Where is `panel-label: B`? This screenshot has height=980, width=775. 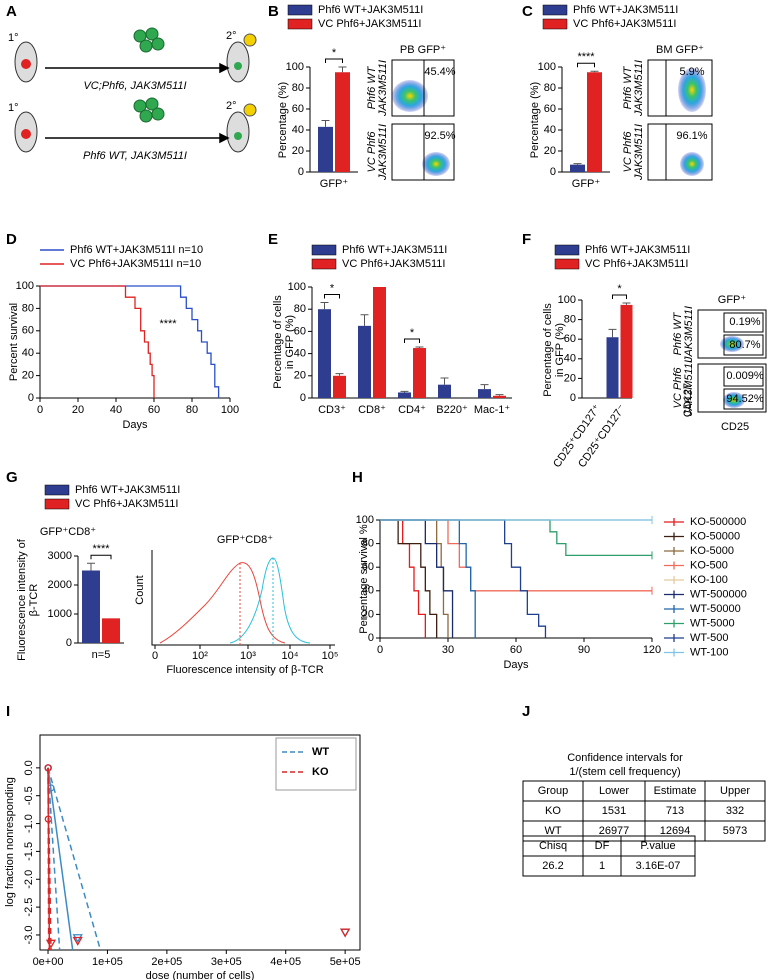 panel-label: B is located at coordinates (273, 11).